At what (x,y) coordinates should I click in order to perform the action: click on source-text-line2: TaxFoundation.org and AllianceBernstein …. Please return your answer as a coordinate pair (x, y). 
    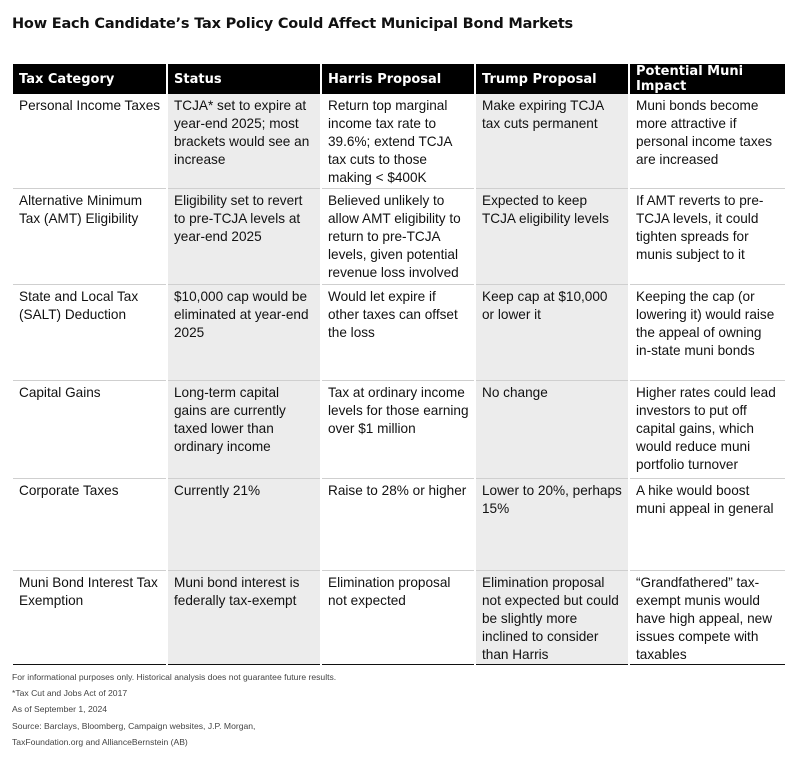
    Looking at the image, I should click on (100, 741).